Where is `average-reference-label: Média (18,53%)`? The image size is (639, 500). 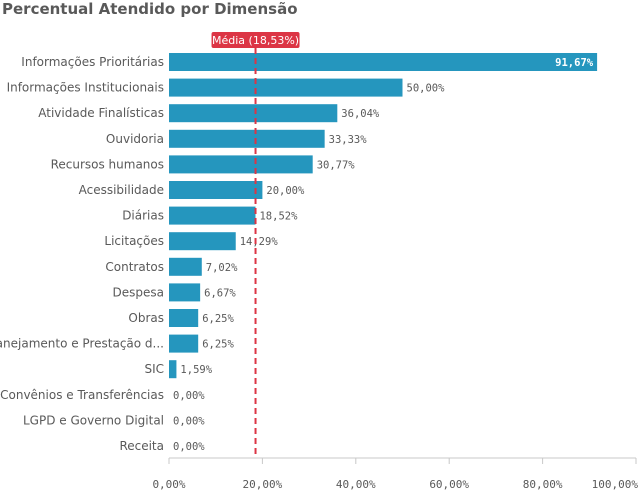 average-reference-label: Média (18,53%) is located at coordinates (255, 40).